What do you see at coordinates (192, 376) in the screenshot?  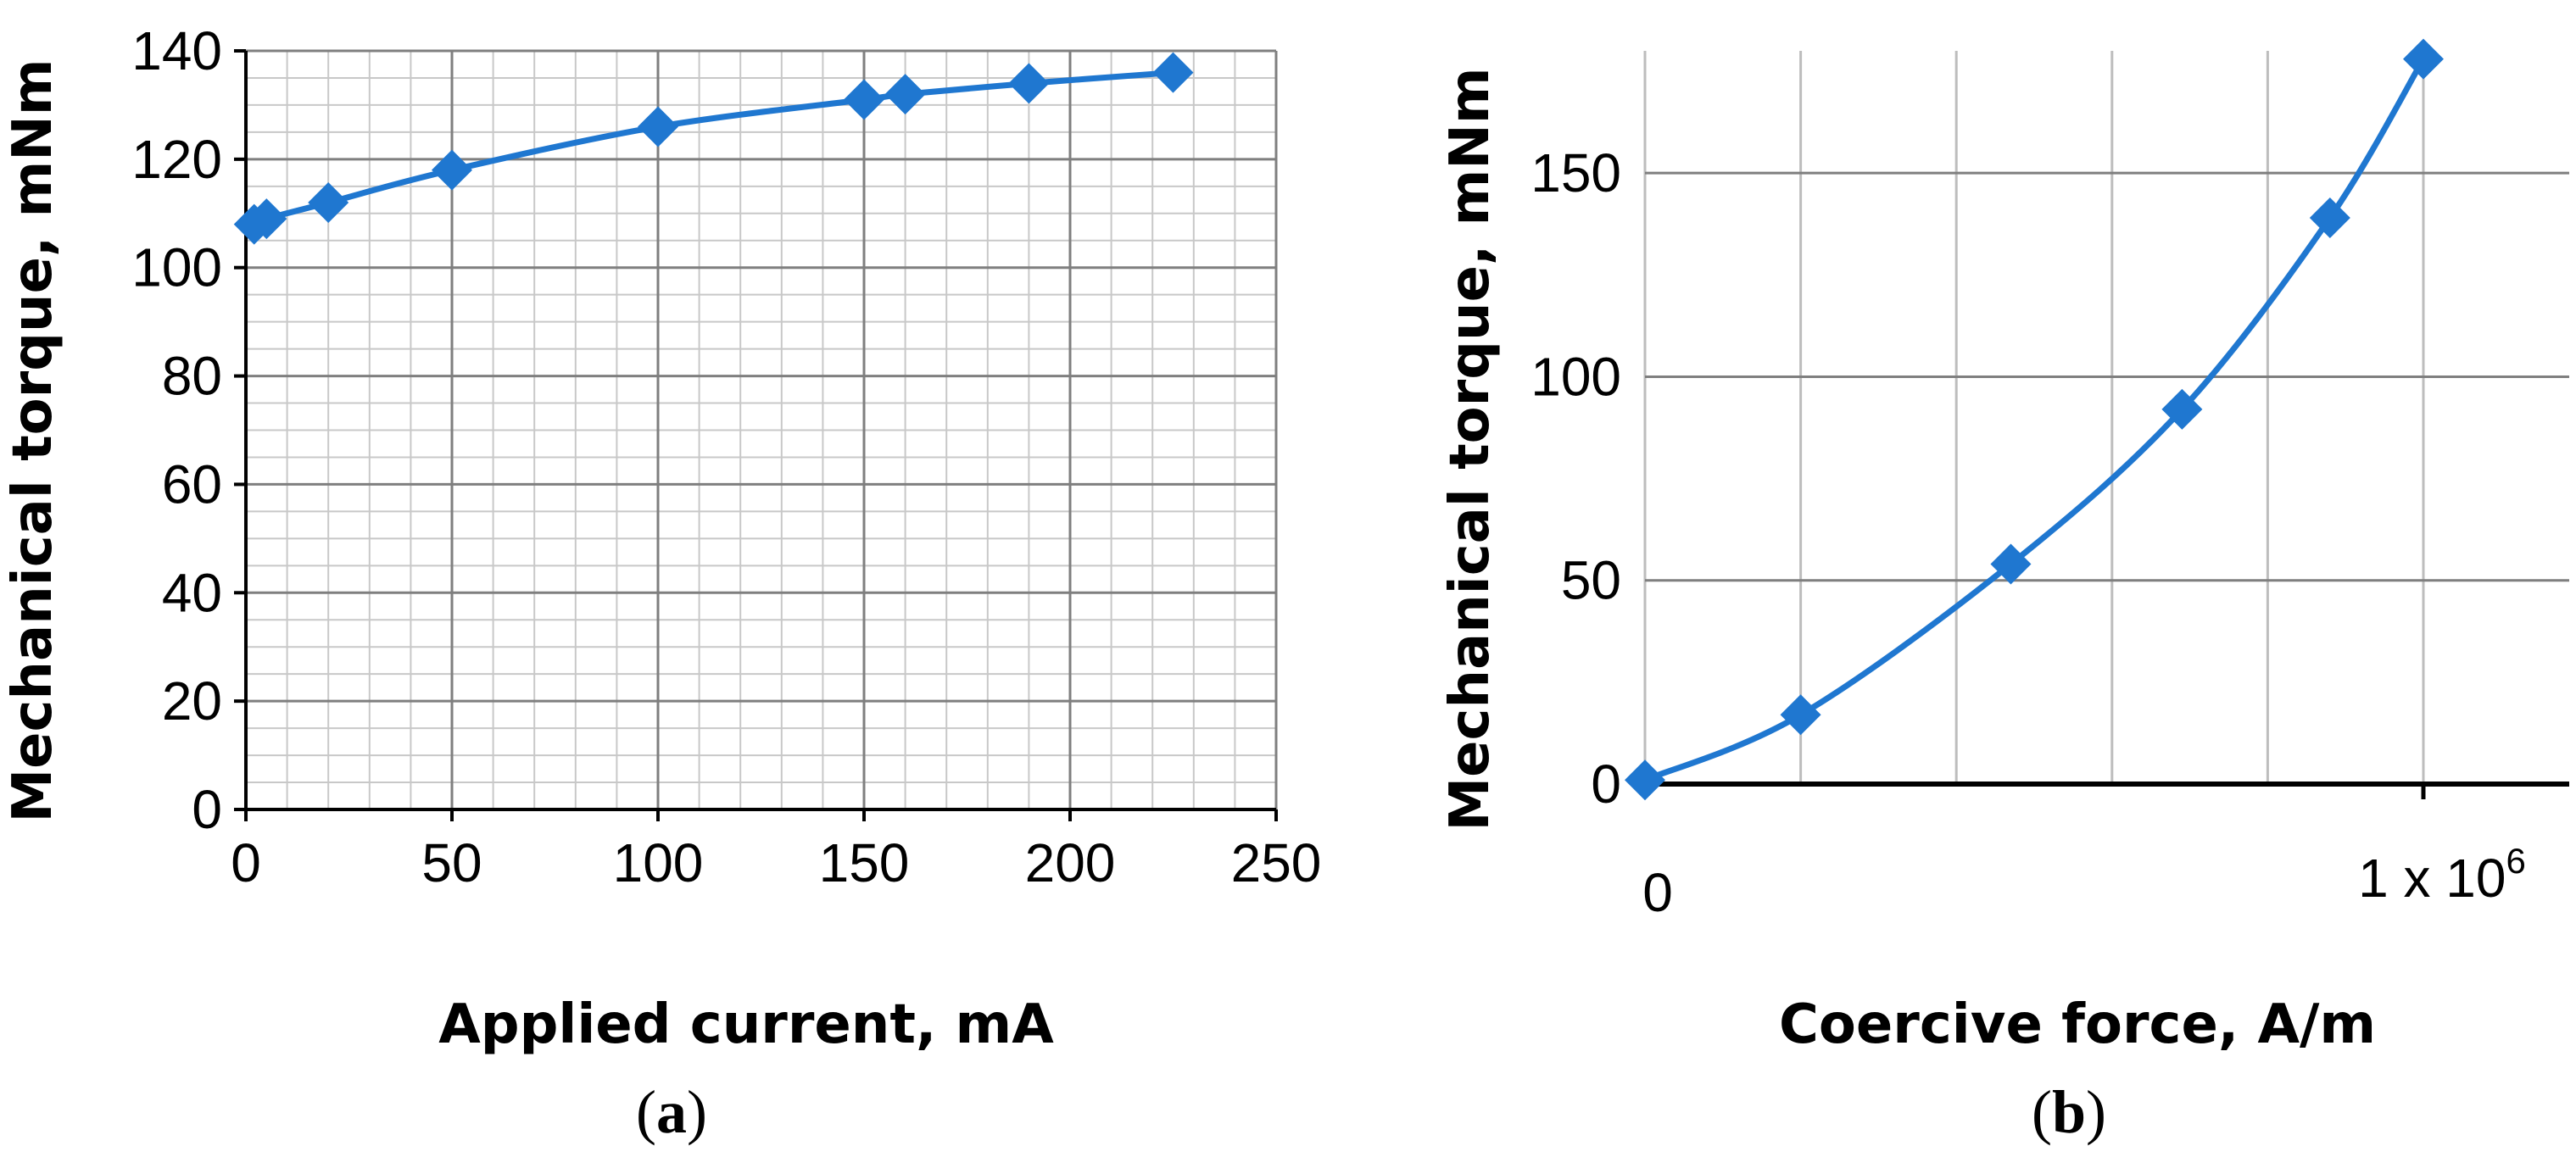 I see `chart-a-y-tick-label: 80` at bounding box center [192, 376].